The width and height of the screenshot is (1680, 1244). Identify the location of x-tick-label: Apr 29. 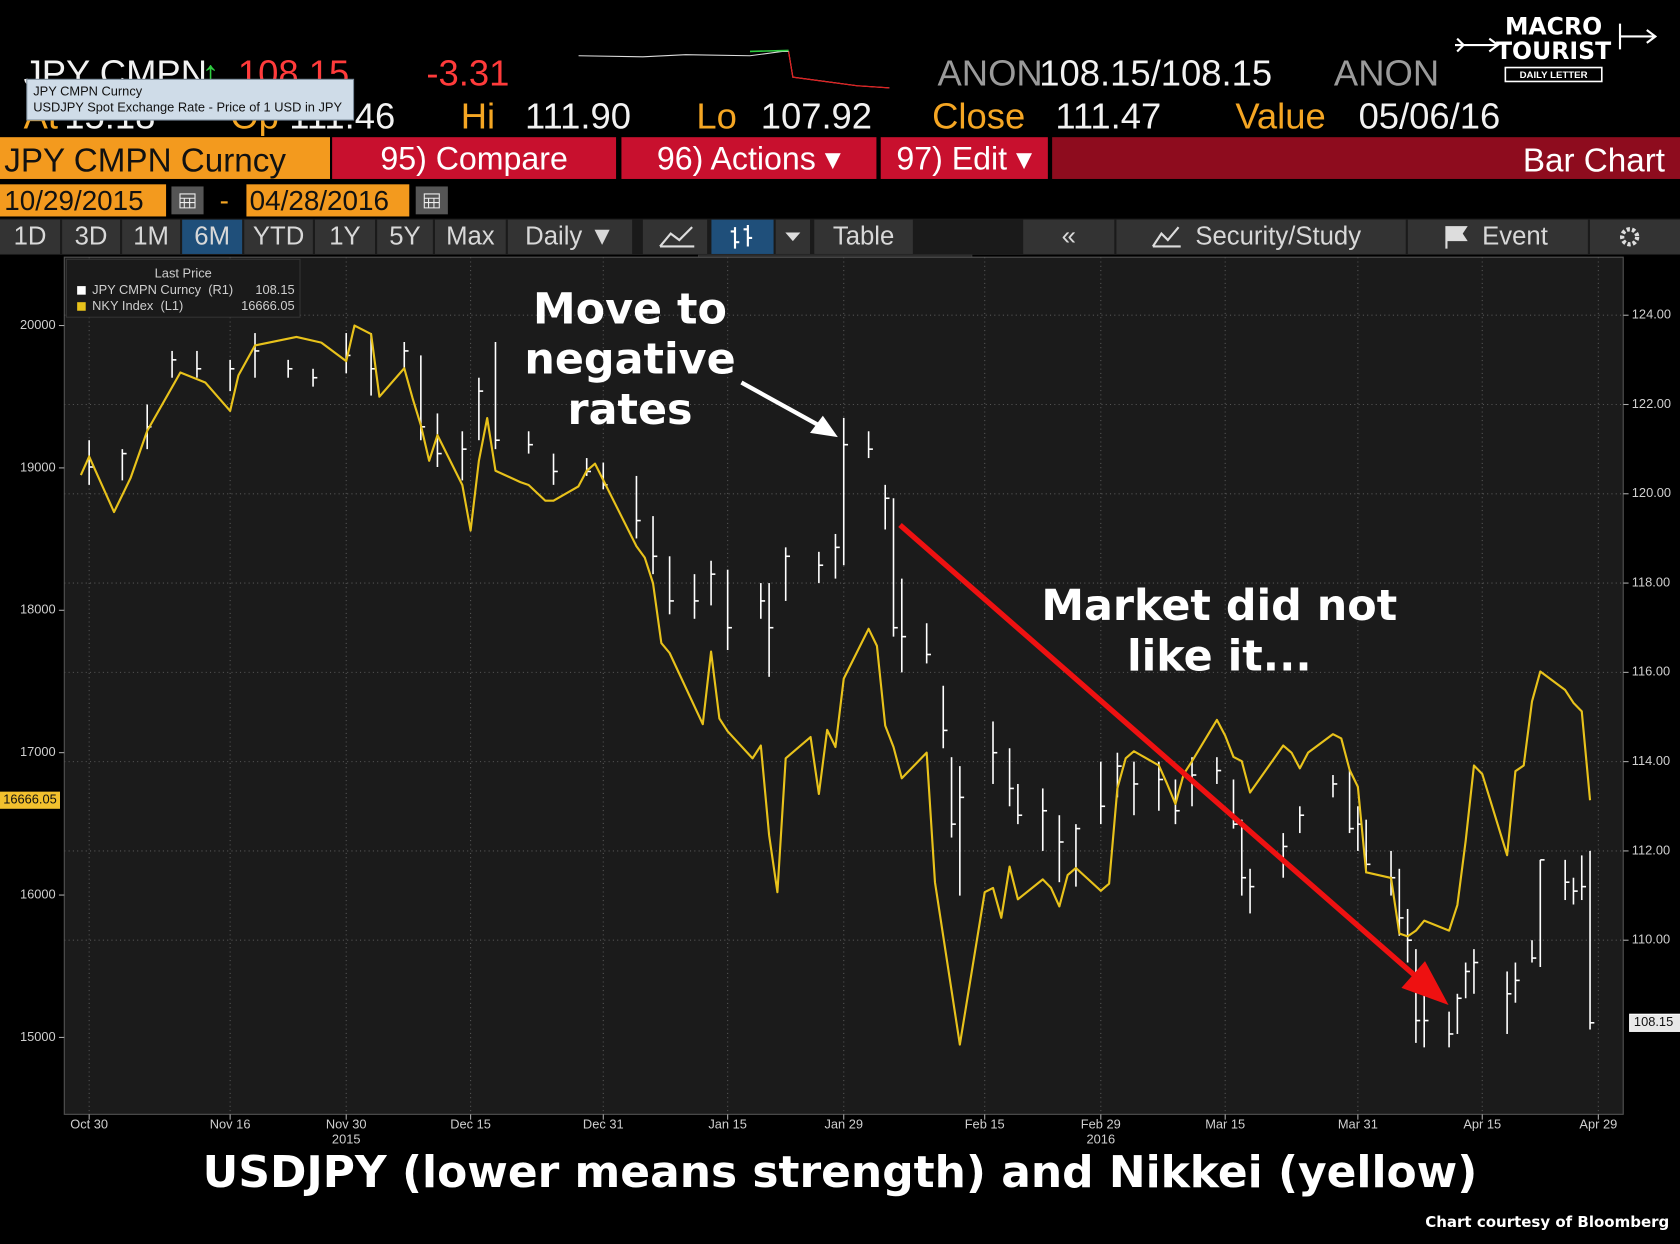
(1598, 1123).